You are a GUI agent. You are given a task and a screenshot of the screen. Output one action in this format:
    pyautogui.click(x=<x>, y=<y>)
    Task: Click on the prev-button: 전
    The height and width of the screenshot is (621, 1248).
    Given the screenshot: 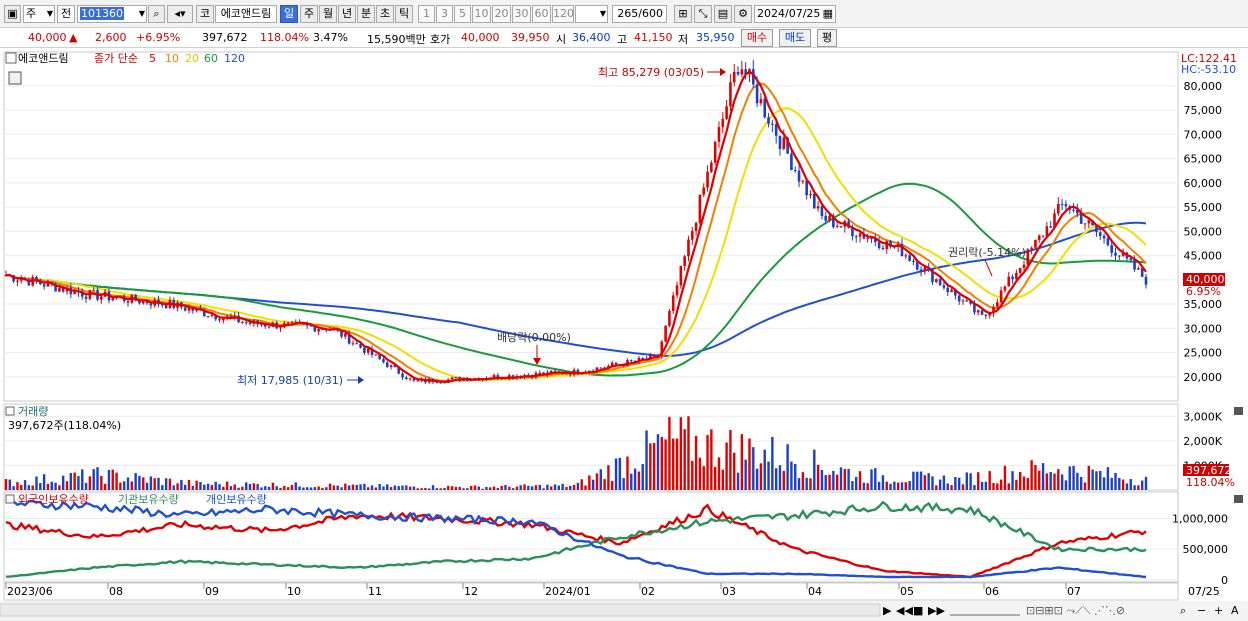 What is the action you would take?
    pyautogui.click(x=66, y=14)
    